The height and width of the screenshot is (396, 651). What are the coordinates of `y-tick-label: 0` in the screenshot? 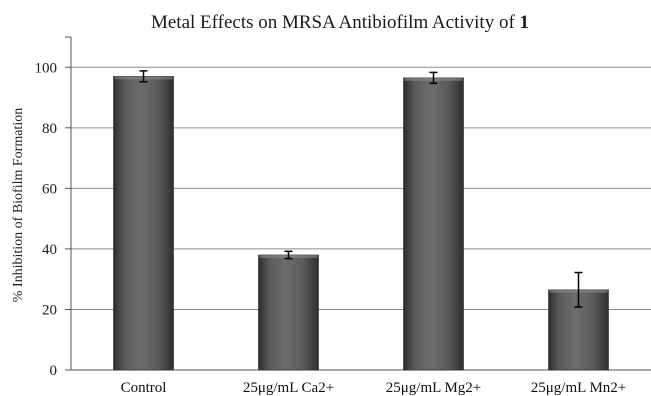 It's located at (54, 371).